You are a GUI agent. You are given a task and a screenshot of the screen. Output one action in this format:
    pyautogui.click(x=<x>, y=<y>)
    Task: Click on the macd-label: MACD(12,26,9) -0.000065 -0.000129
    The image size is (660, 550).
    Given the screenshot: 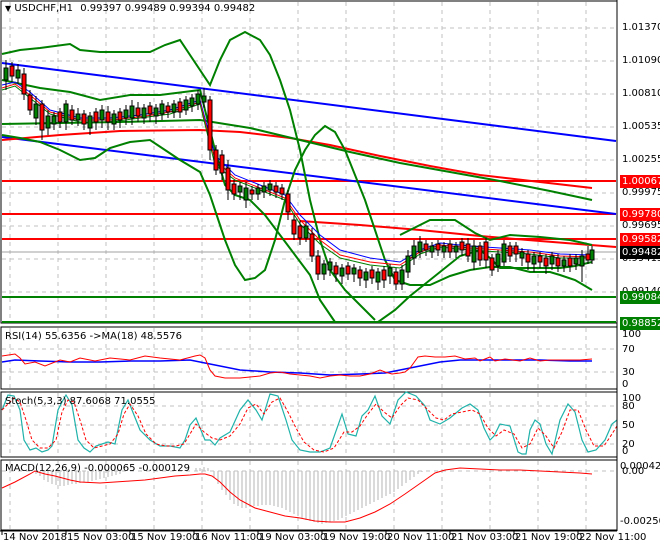 What is the action you would take?
    pyautogui.click(x=97, y=468)
    